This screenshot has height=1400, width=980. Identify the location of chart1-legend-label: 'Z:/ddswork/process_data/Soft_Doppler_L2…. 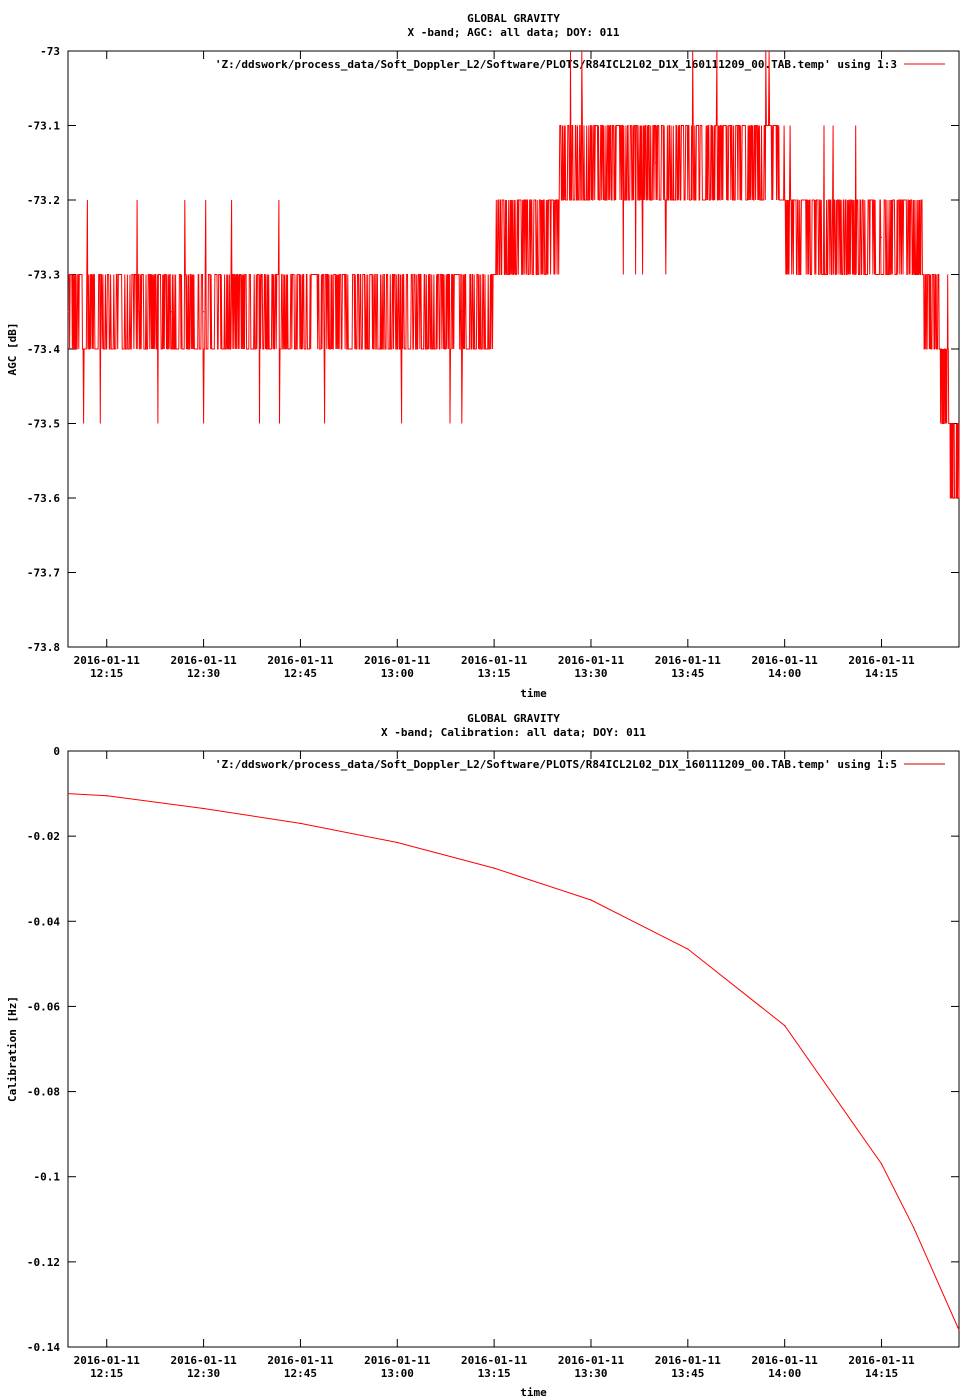
(556, 64).